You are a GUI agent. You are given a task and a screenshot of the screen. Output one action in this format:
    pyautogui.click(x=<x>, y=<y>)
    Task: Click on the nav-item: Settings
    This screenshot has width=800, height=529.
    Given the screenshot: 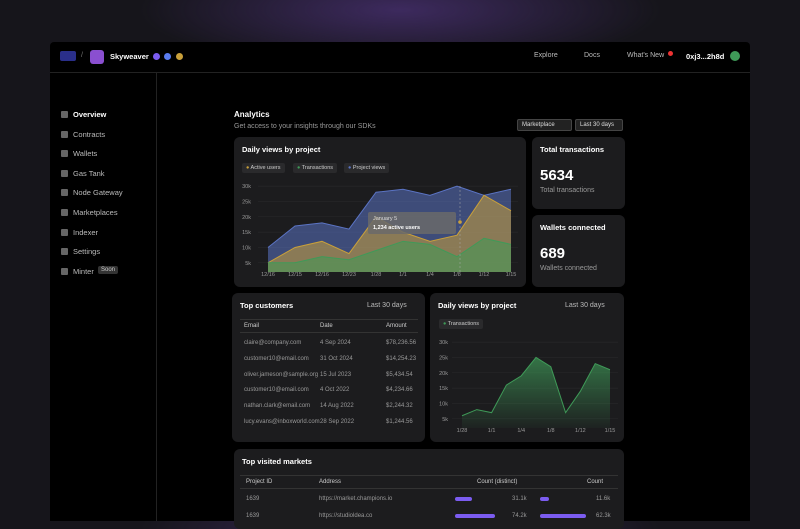 What is the action you would take?
    pyautogui.click(x=87, y=252)
    